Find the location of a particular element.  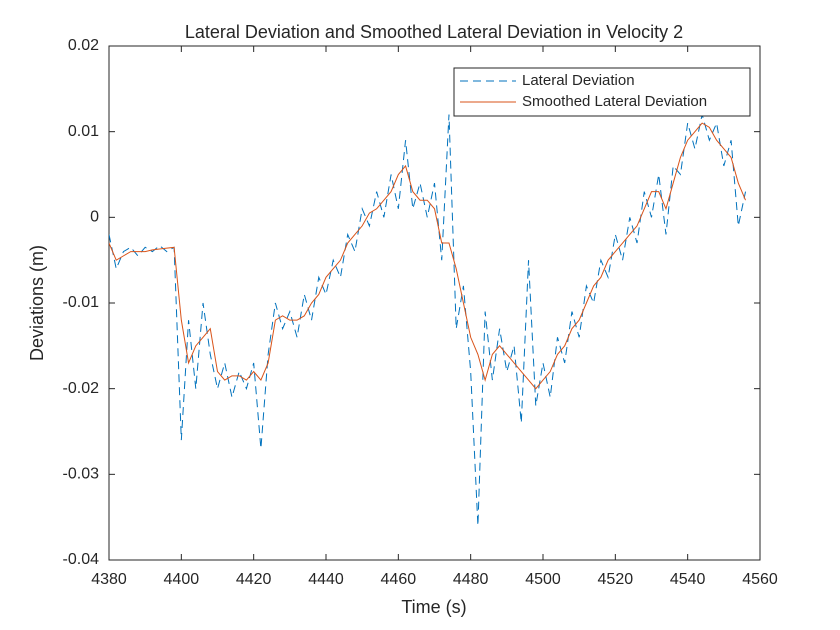

legend-label: Lateral Deviation is located at coordinates (578, 80).